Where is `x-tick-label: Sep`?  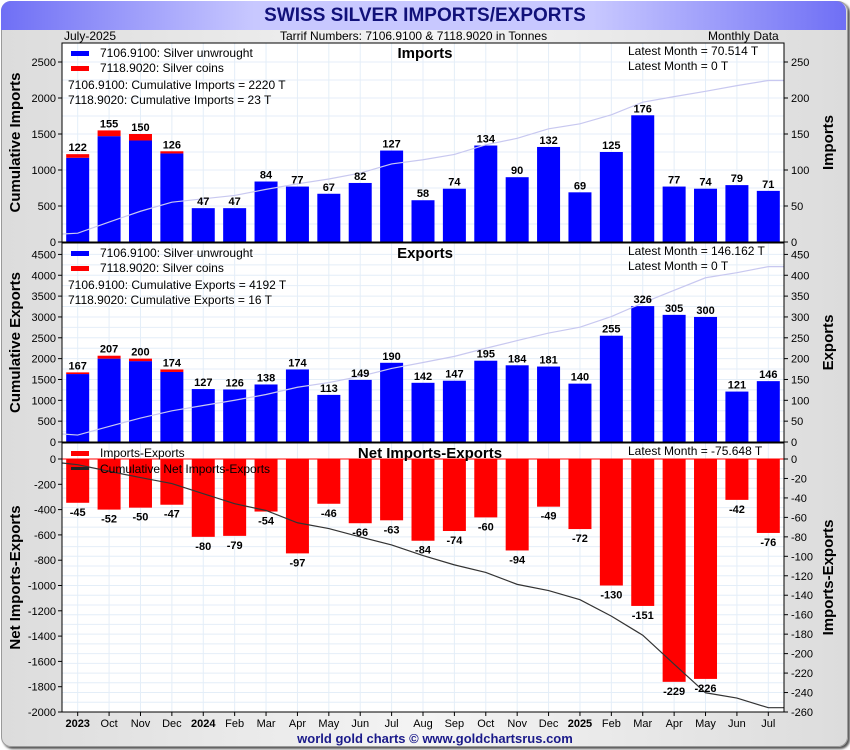
x-tick-label: Sep is located at coordinates (455, 724).